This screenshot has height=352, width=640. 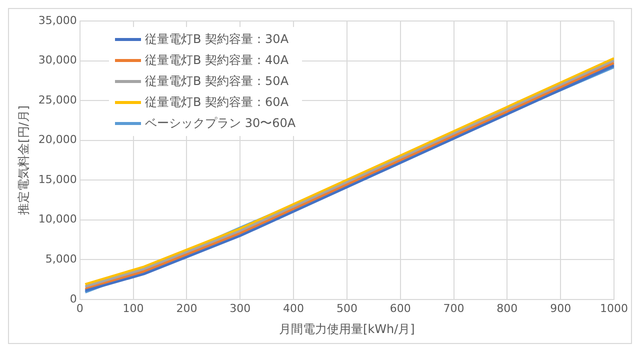 What do you see at coordinates (187, 308) in the screenshot?
I see `x-tick-label: 200` at bounding box center [187, 308].